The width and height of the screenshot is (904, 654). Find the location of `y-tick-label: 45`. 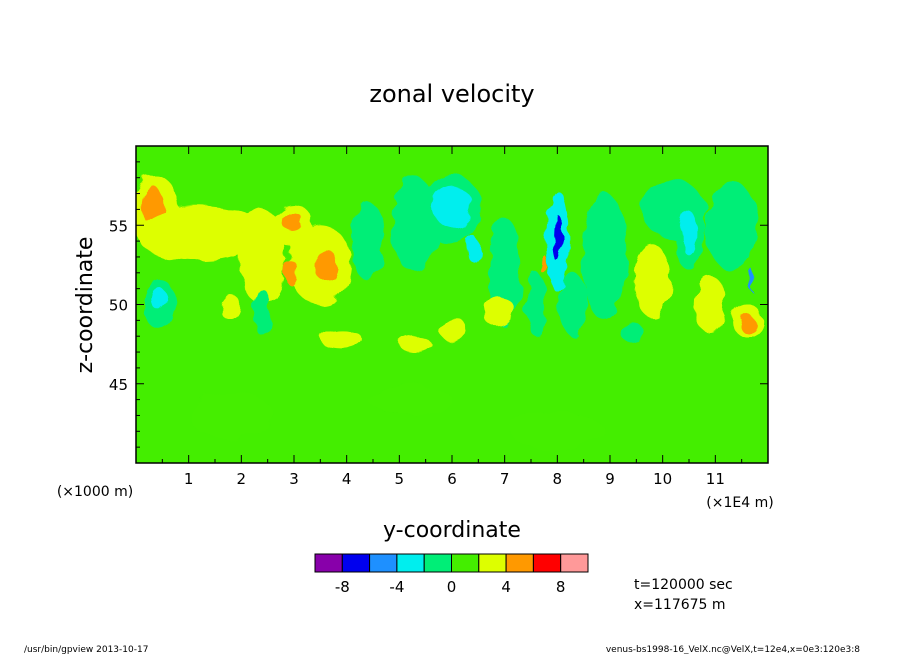

y-tick-label: 45 is located at coordinates (118, 385).